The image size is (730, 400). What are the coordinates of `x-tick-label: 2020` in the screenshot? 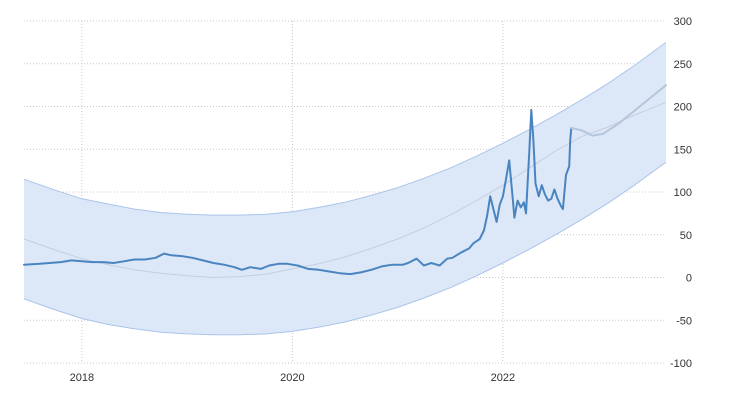 It's located at (292, 378).